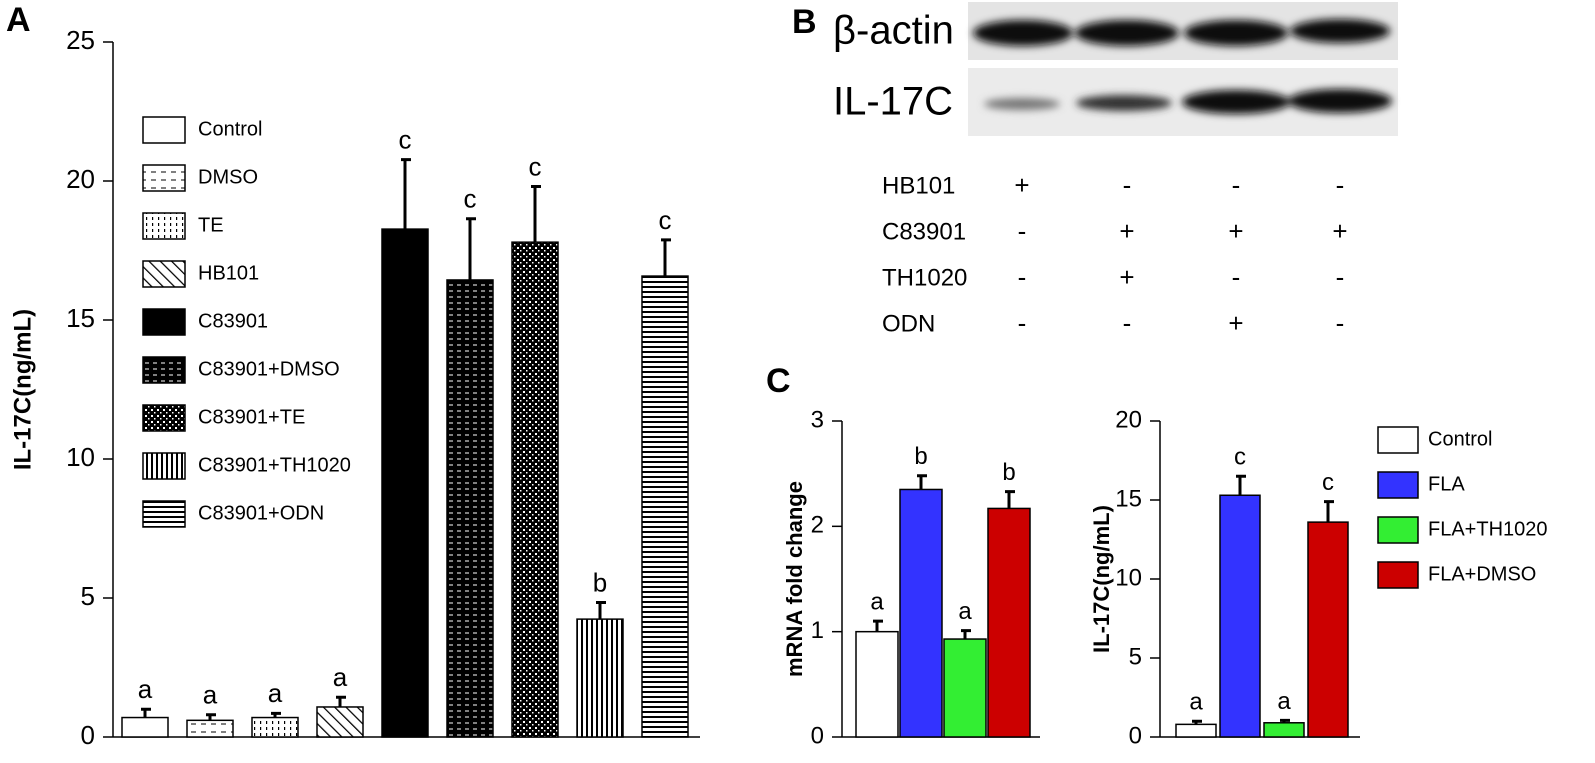 The height and width of the screenshot is (763, 1595). Describe the element at coordinates (269, 369) in the screenshot. I see `legend-label: C83901+DMSO` at that location.